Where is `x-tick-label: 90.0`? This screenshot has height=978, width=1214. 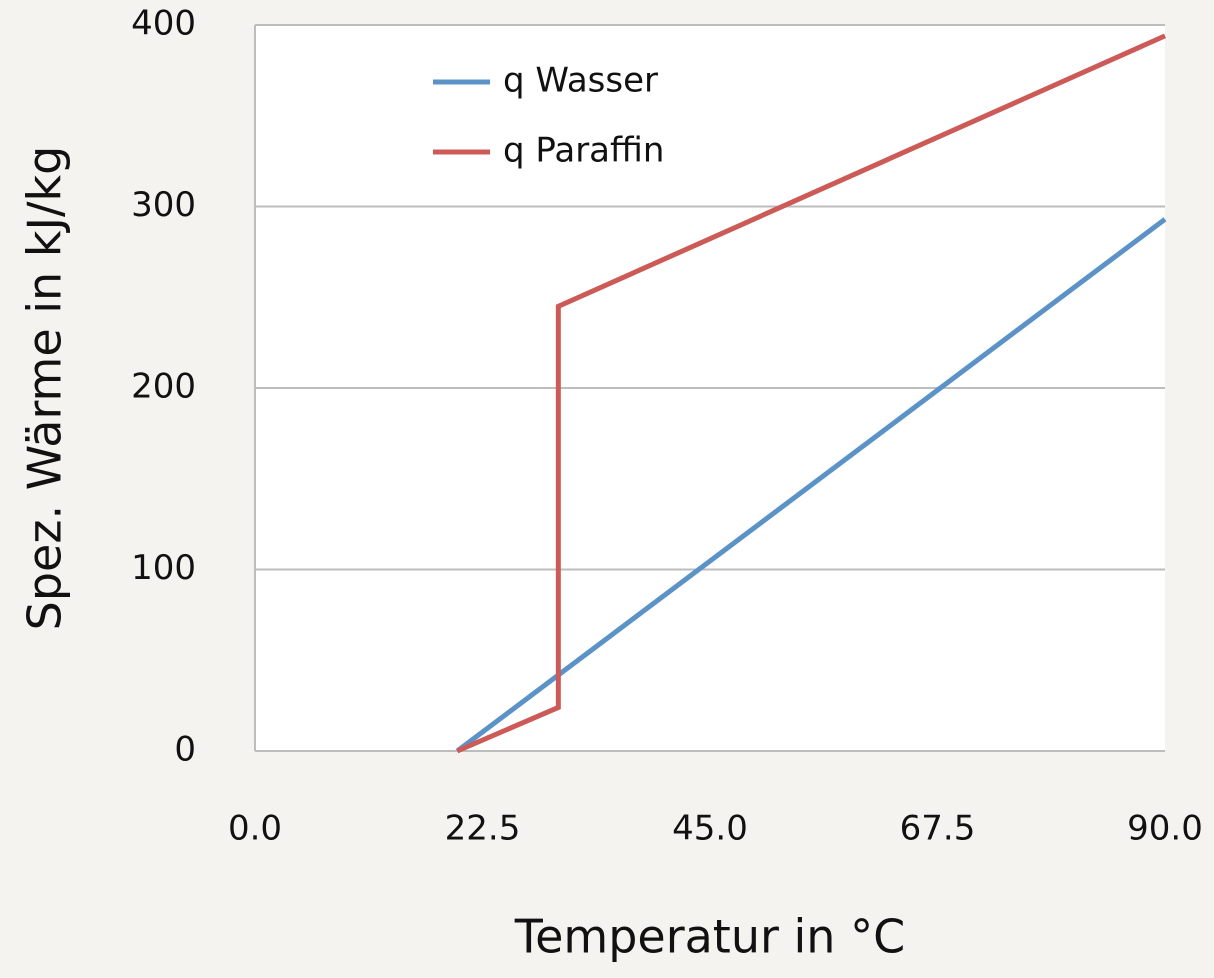 x-tick-label: 90.0 is located at coordinates (1165, 829).